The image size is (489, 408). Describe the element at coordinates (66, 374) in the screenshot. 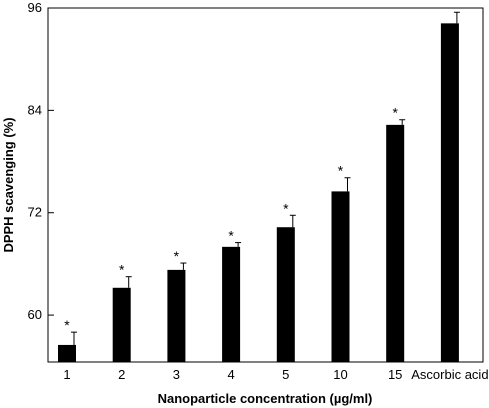

I see `x-tick-label: 1` at that location.